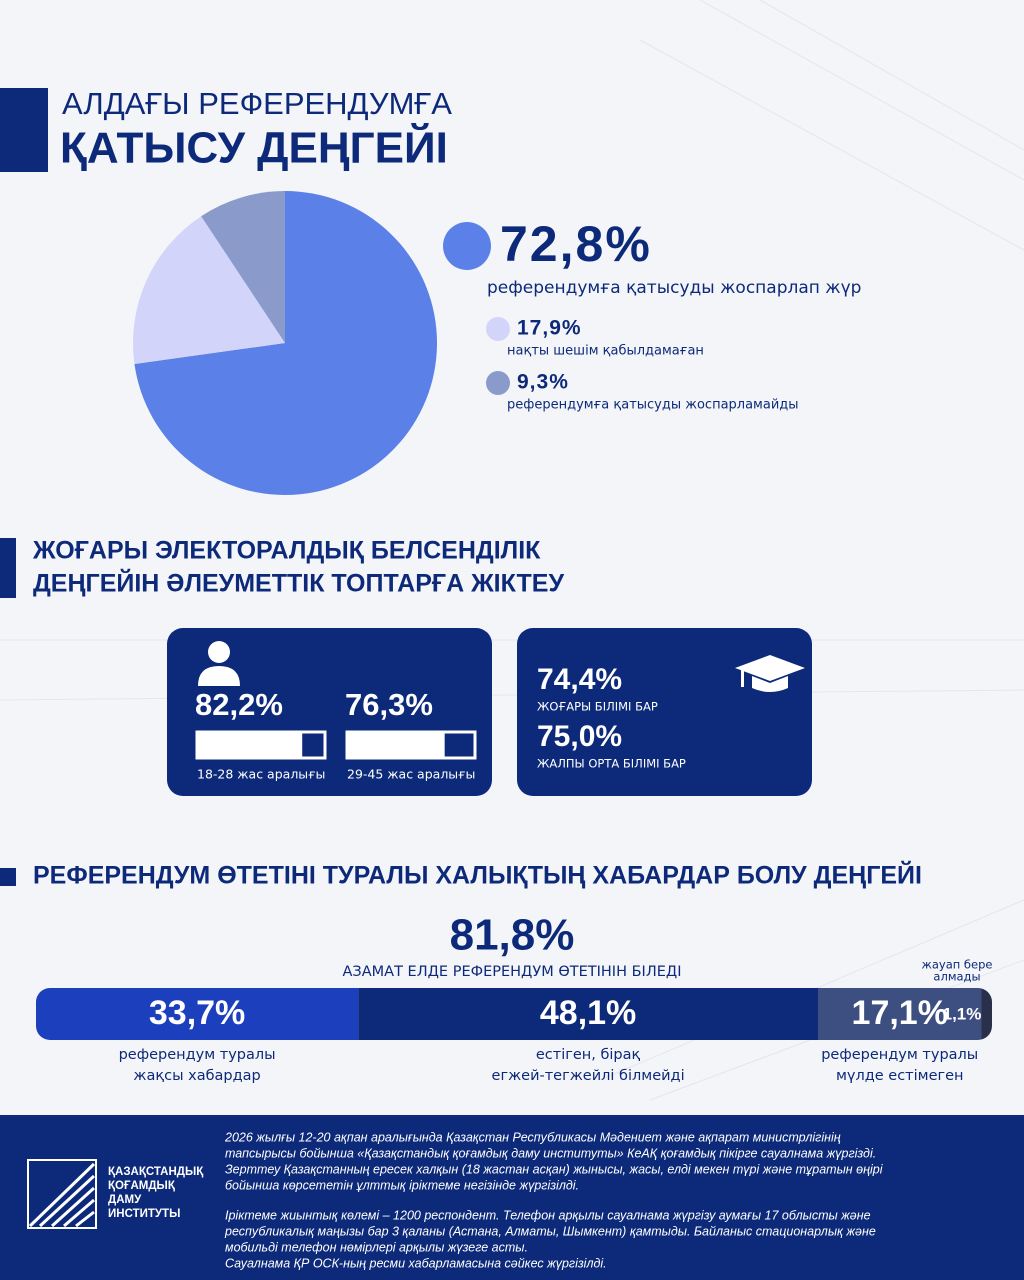 The width and height of the screenshot is (1024, 1280). I want to click on group-value: 76,3%, so click(389, 704).